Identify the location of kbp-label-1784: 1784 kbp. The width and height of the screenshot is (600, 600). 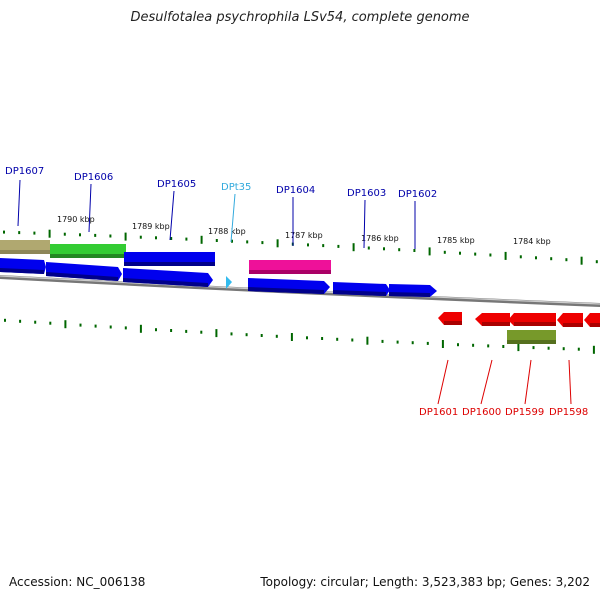
(532, 241).